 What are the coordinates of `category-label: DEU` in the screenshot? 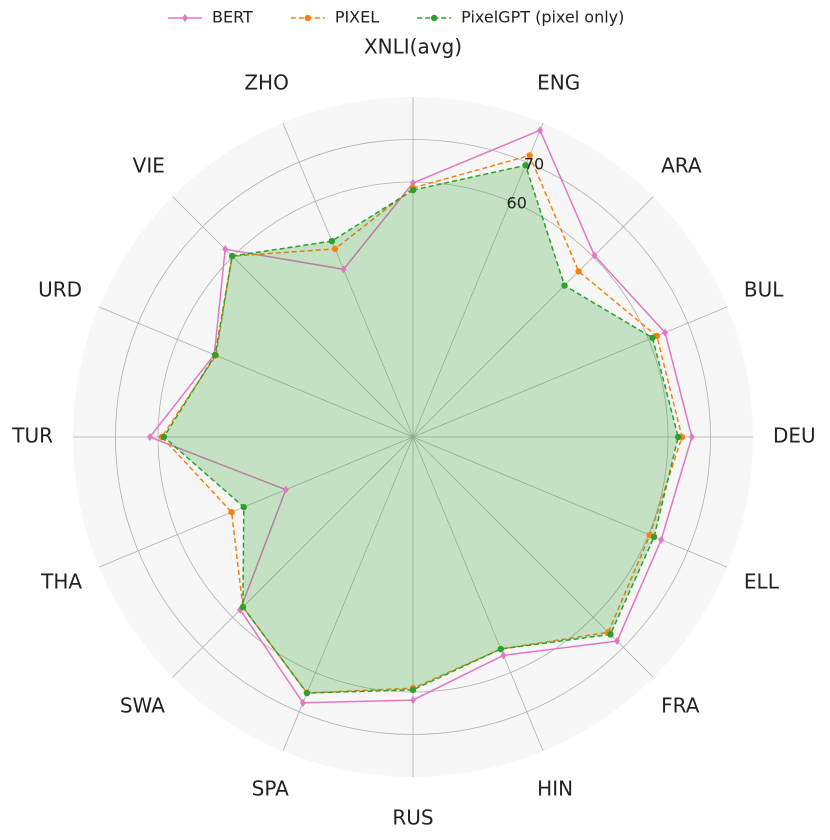 It's located at (794, 436).